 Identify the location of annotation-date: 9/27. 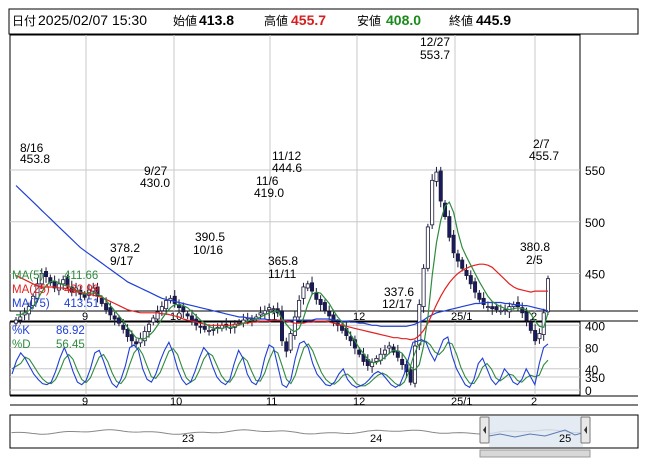
(156, 171).